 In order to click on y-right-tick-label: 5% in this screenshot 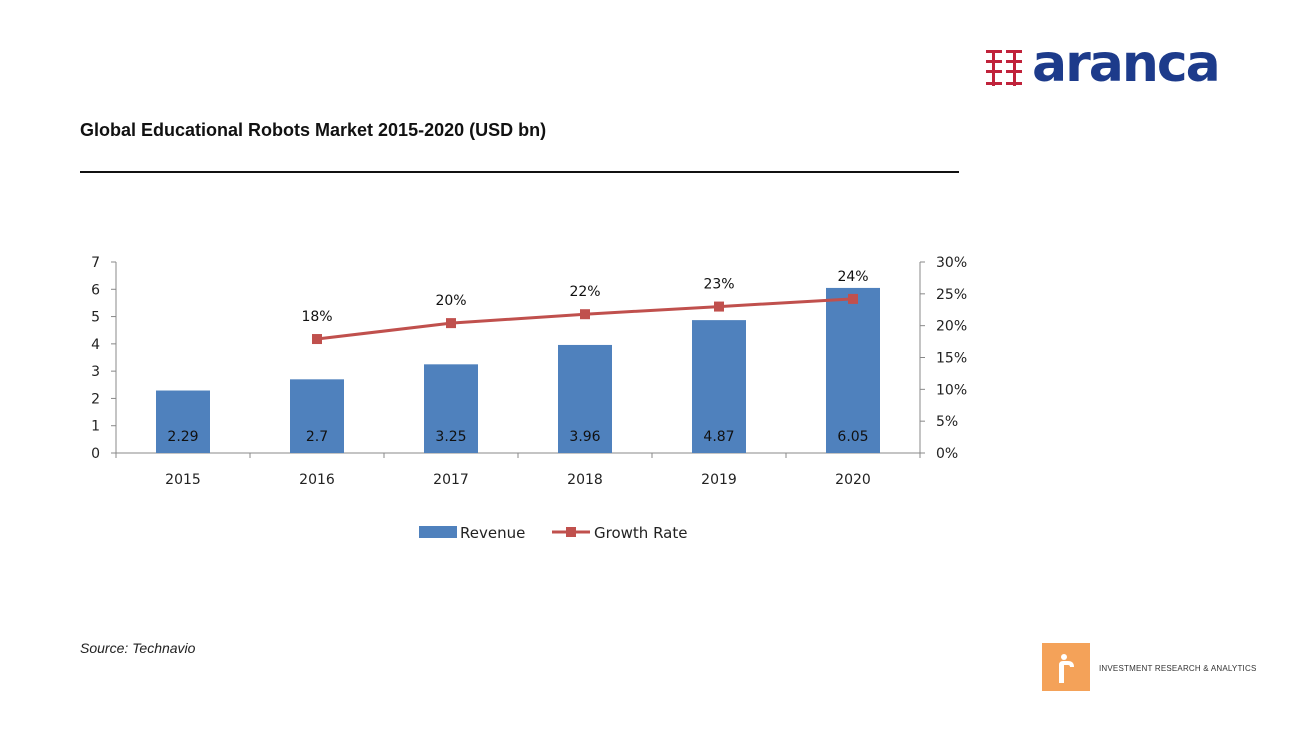, I will do `click(947, 422)`.